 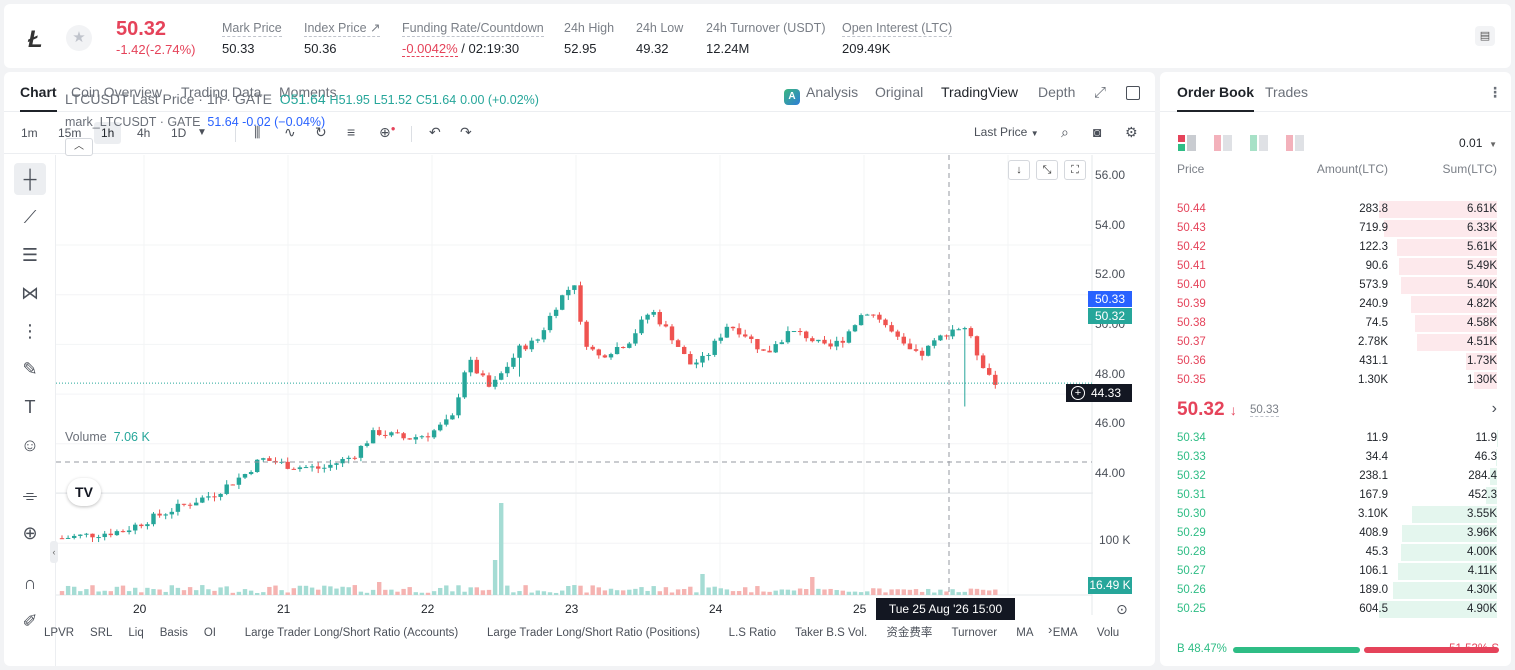 What do you see at coordinates (1223, 143) in the screenshot?
I see `view-asks-icon` at bounding box center [1223, 143].